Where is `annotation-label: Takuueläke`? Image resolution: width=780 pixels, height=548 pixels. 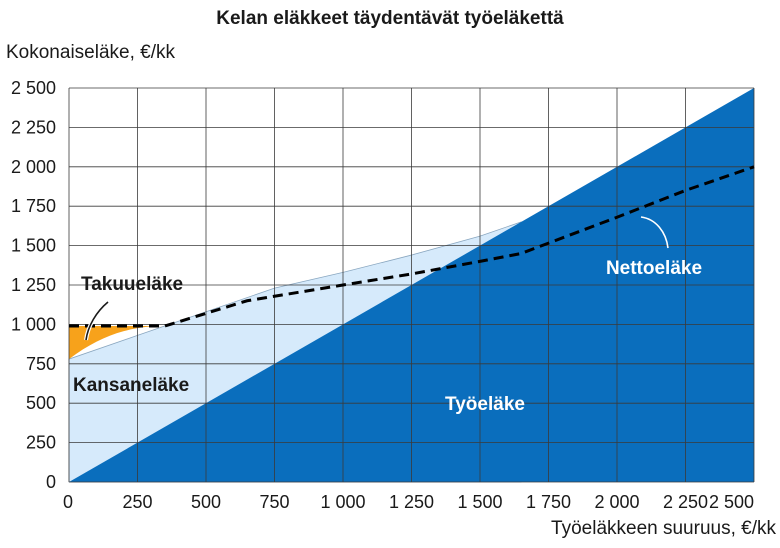 annotation-label: Takuueläke is located at coordinates (132, 284).